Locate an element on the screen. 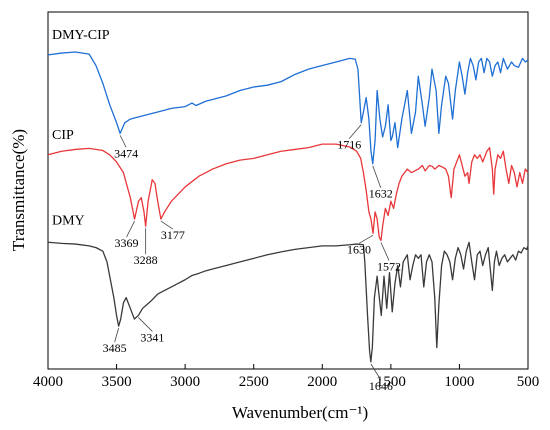 The height and width of the screenshot is (430, 550). x-tick-label: 4000 is located at coordinates (48, 382).